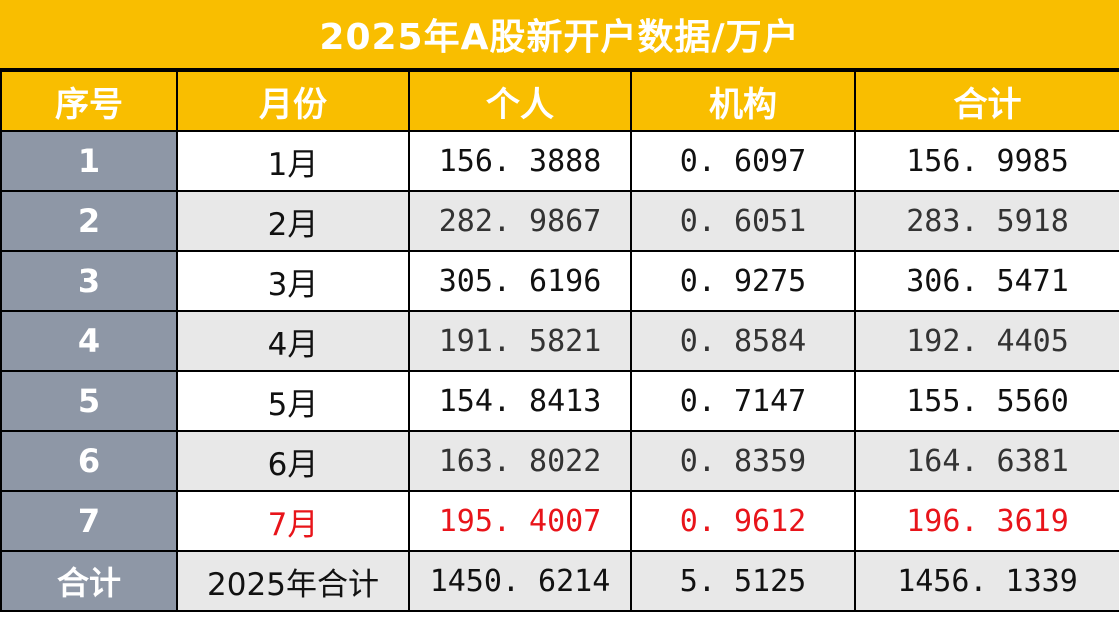 This screenshot has height=624, width=1119. Describe the element at coordinates (986, 161) in the screenshot. I see `row-total: 156. 9985` at that location.